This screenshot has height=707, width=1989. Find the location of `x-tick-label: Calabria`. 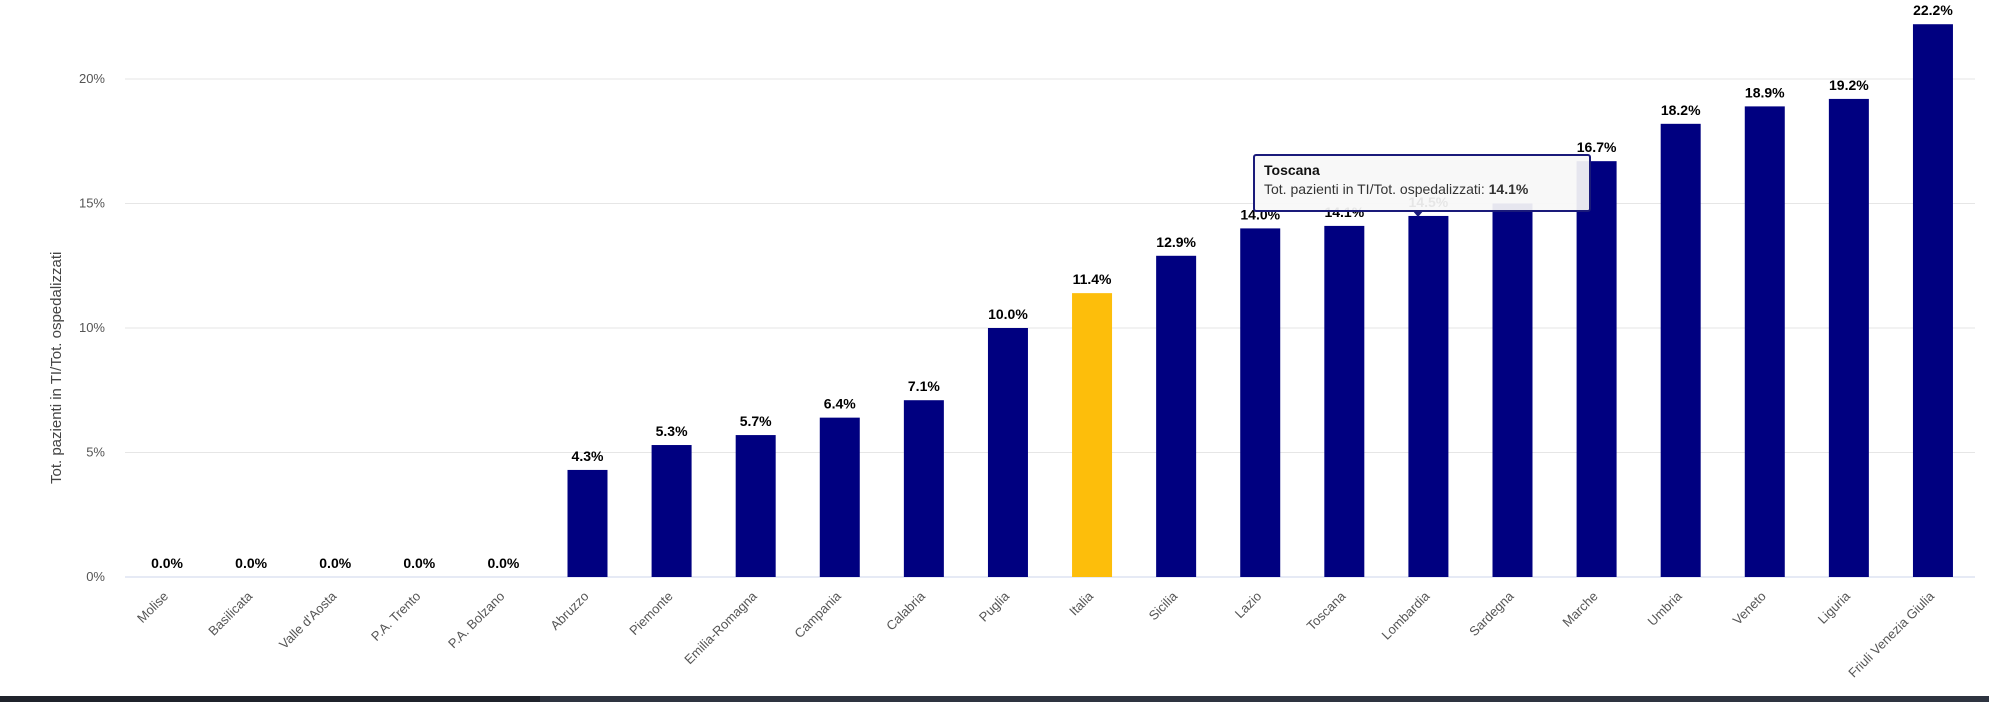

x-tick-label: Calabria is located at coordinates (905, 610).